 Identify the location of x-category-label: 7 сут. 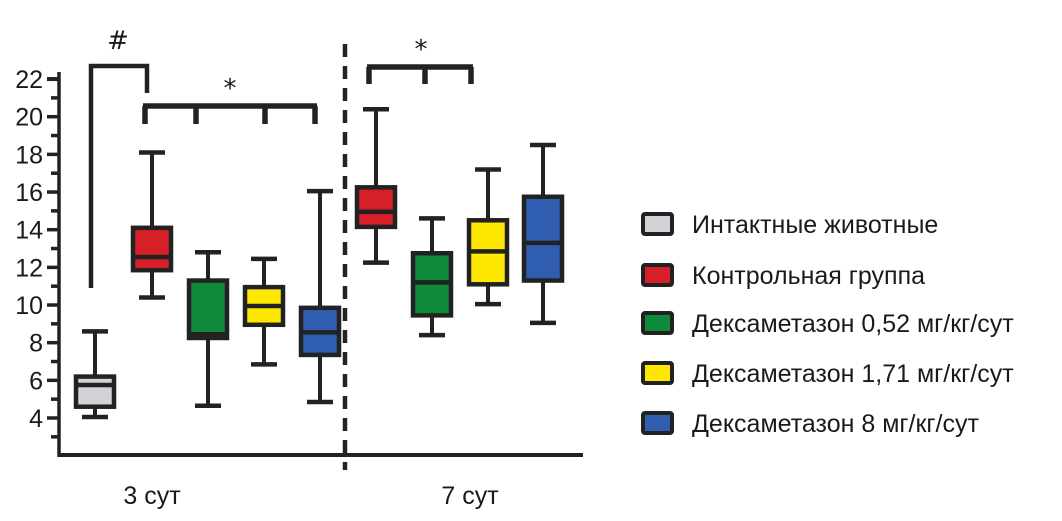
(470, 496).